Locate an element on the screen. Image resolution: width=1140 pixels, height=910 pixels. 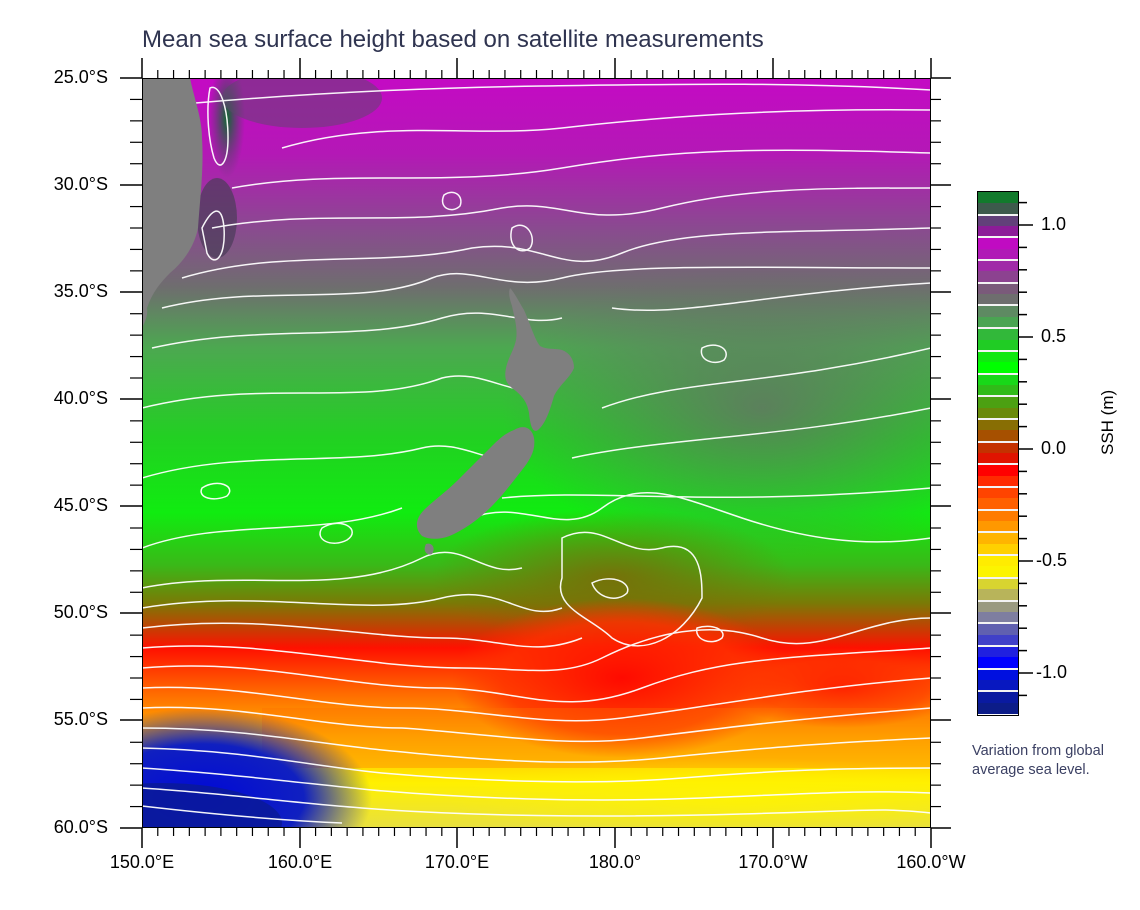
y-tick-label: 50.0°S is located at coordinates (80, 612).